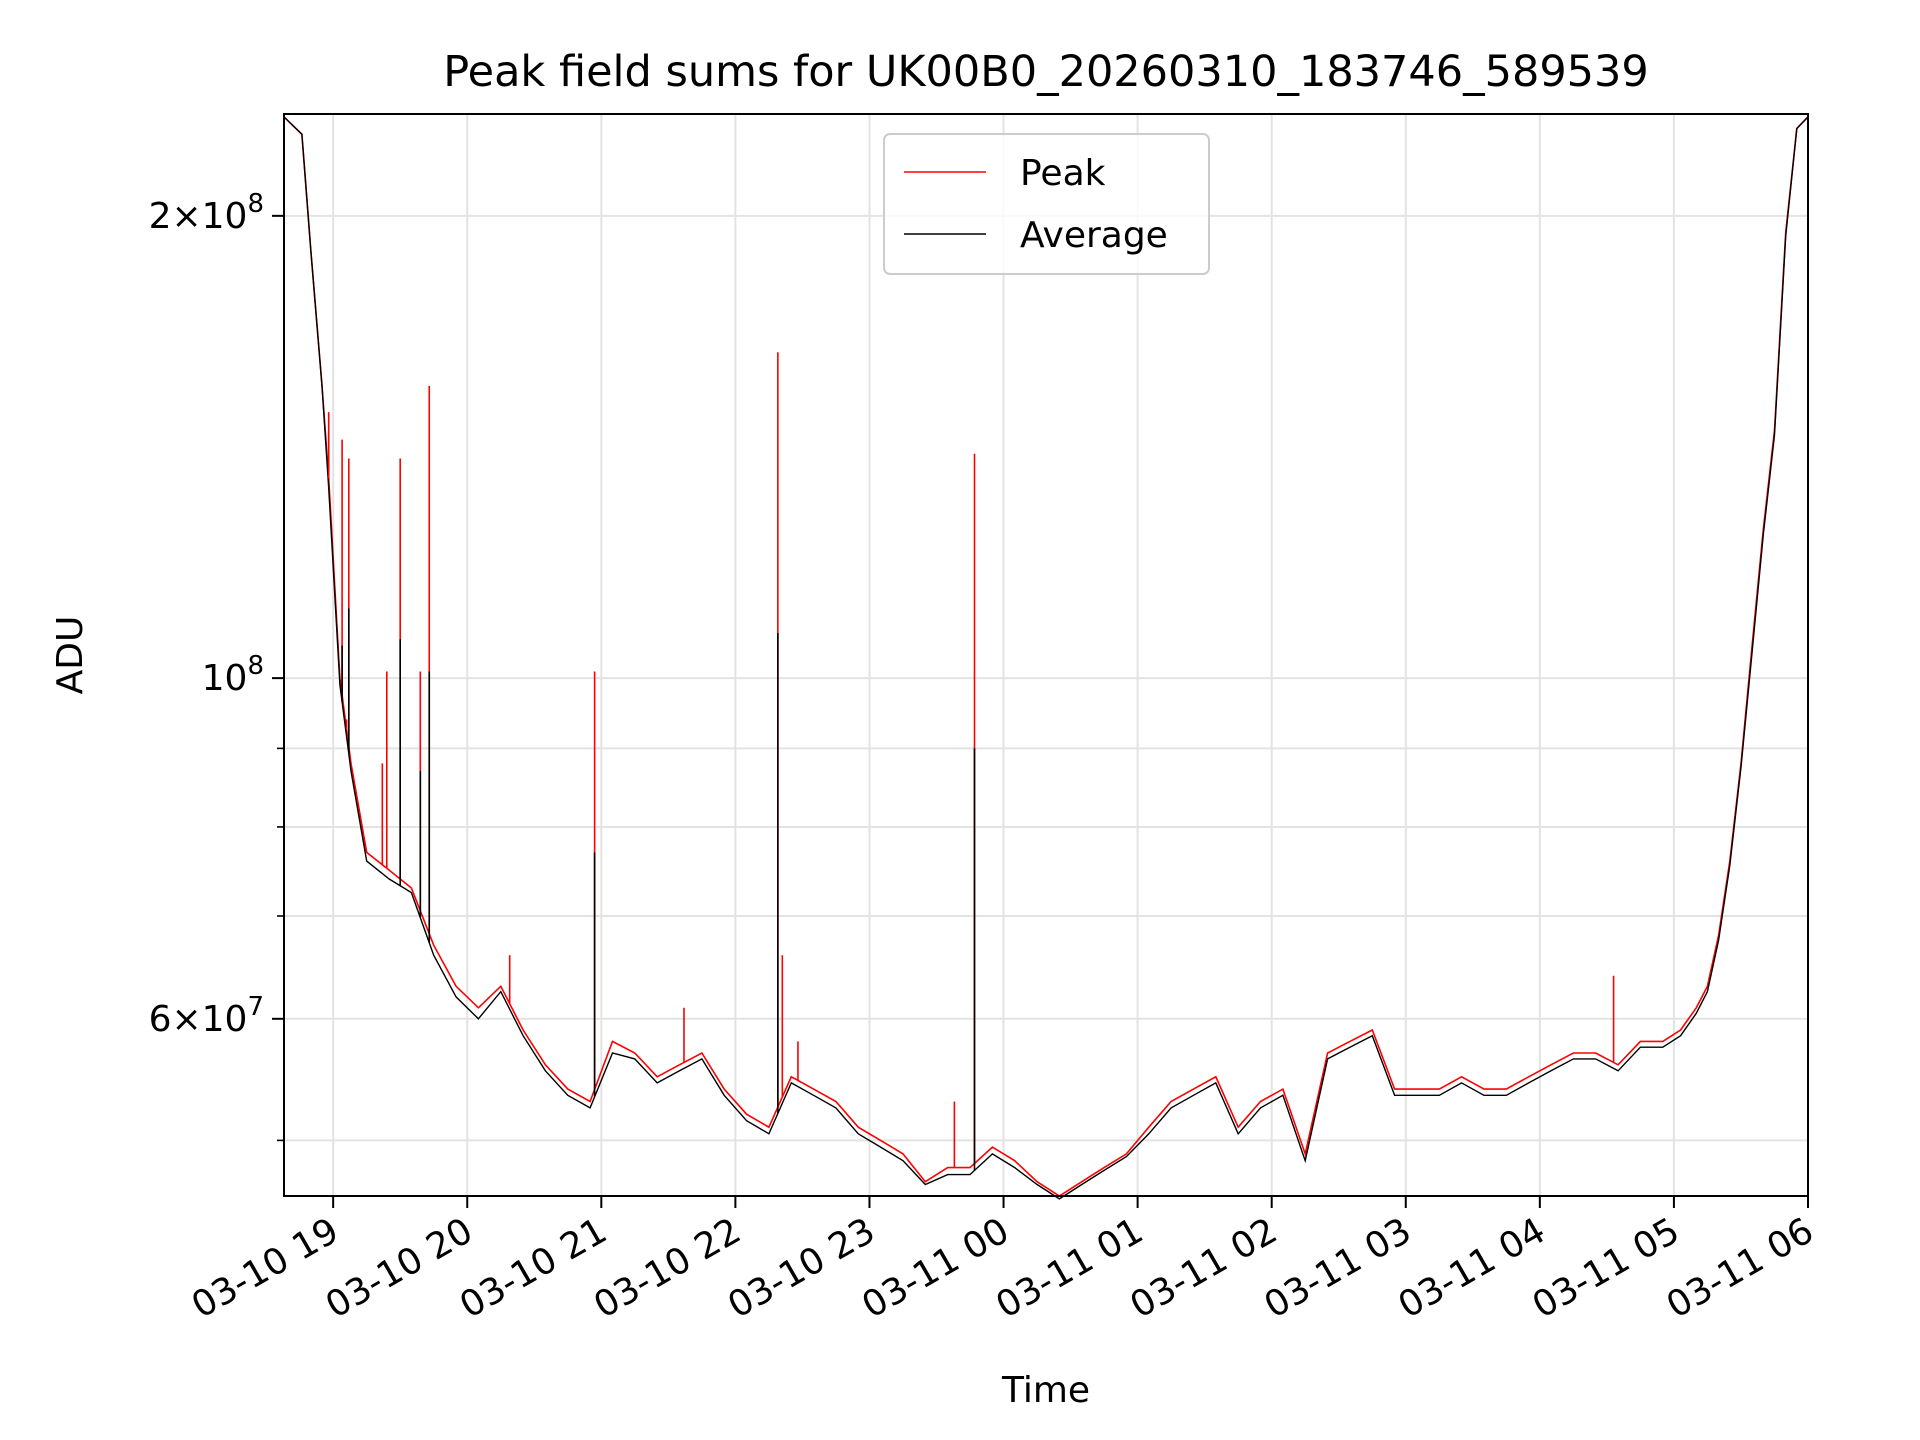 The image size is (1920, 1440). Describe the element at coordinates (255, 1007) in the screenshot. I see `y-tick-exponent: 7` at that location.